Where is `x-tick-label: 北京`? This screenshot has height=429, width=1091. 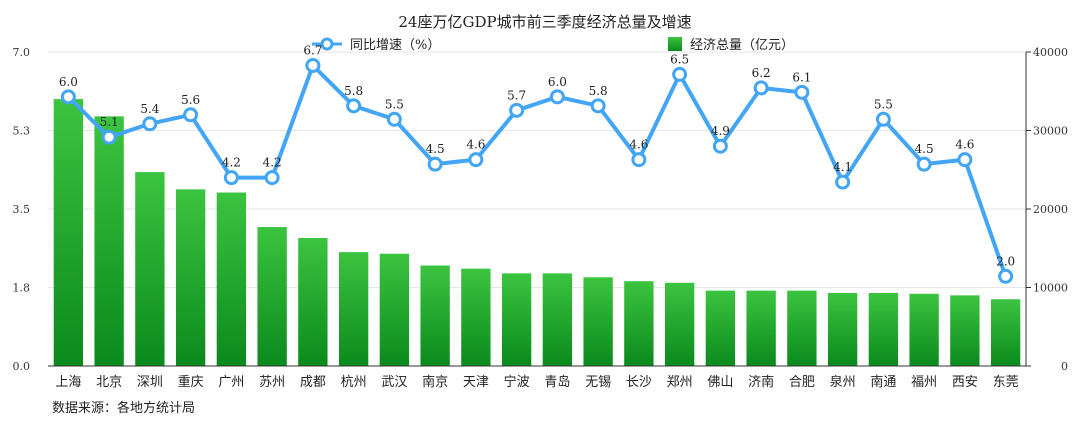 x-tick-label: 北京 is located at coordinates (109, 382).